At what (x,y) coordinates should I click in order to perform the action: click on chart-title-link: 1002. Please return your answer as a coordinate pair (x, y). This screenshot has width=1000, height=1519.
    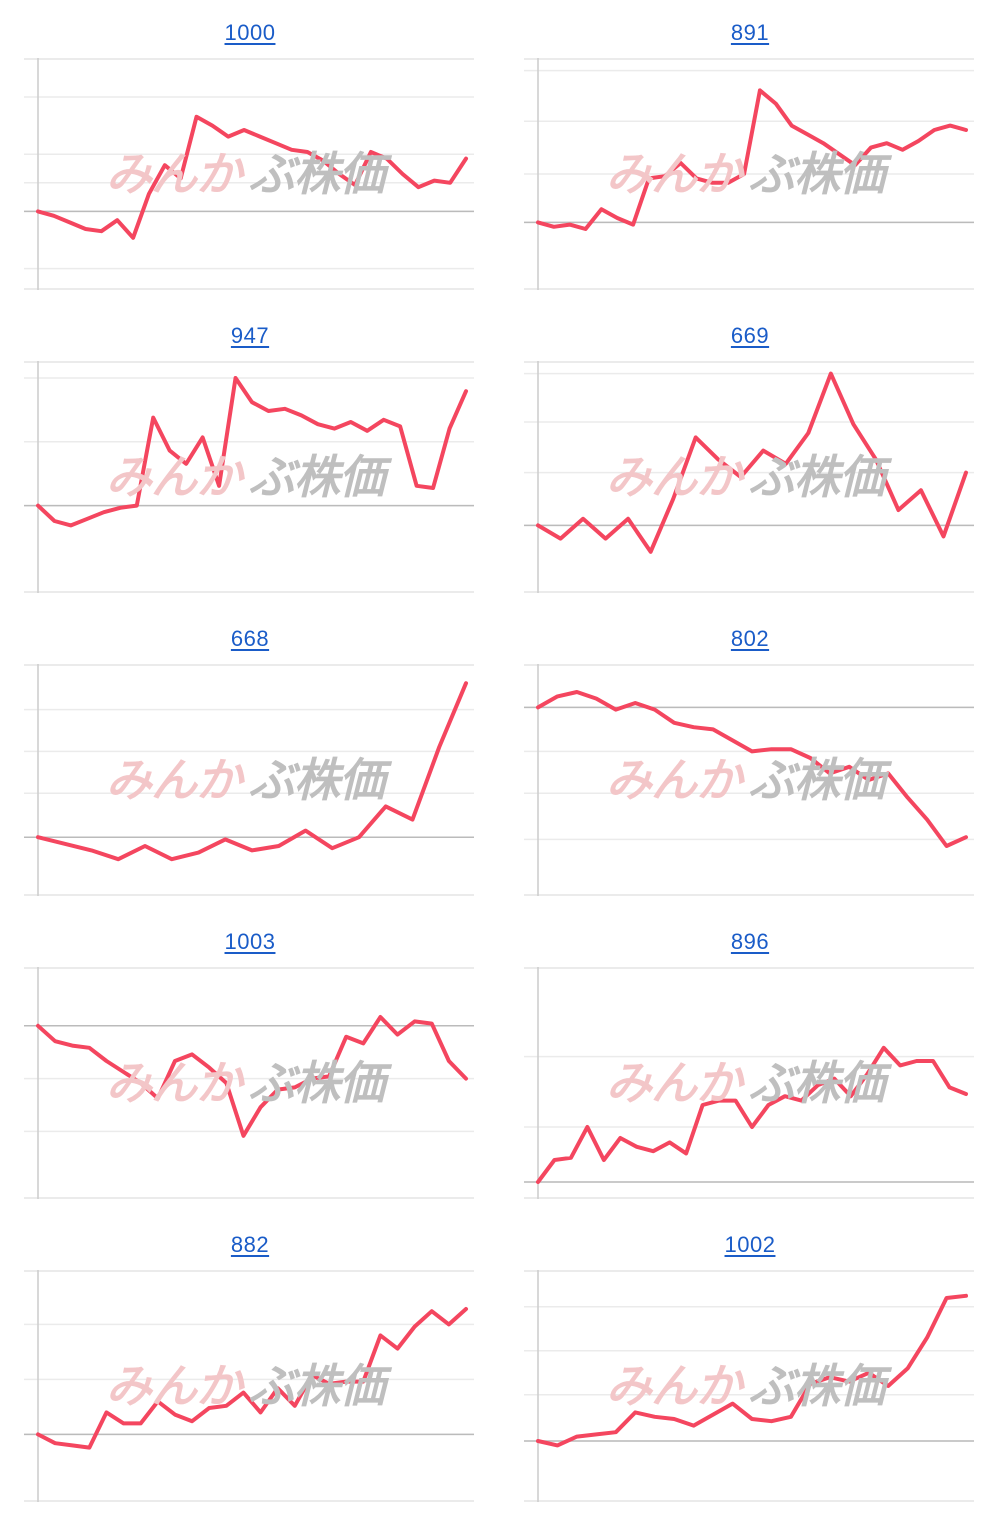
    Looking at the image, I should click on (750, 1244).